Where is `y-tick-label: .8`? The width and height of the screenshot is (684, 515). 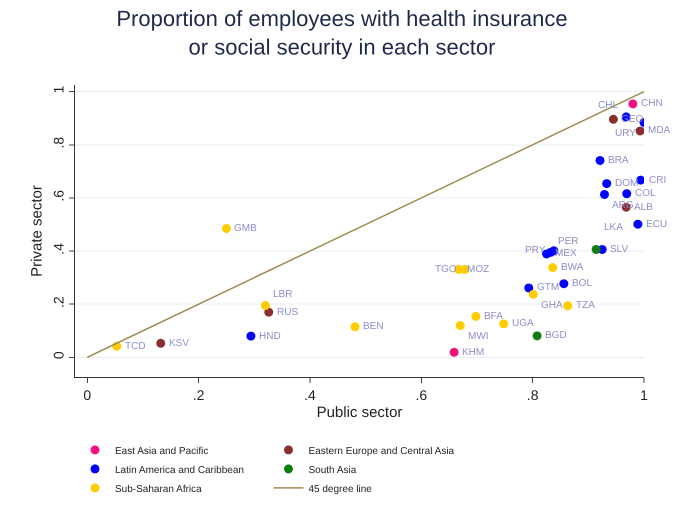
y-tick-label: .8 is located at coordinates (58, 142).